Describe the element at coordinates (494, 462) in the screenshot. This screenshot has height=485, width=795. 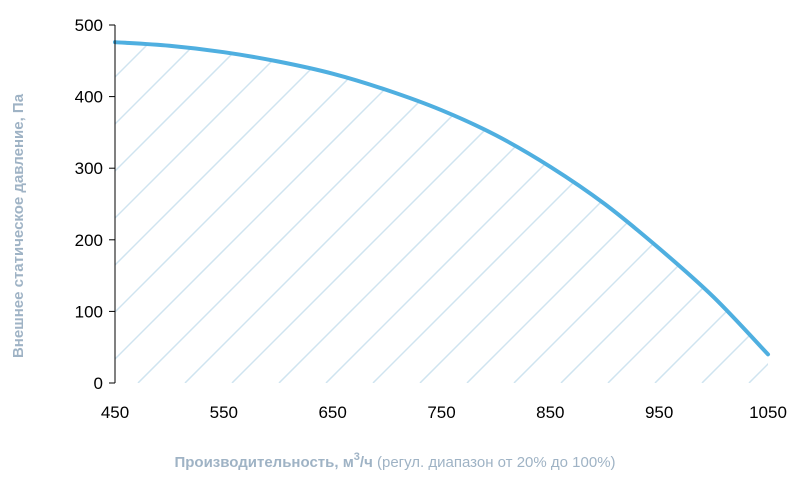
I see `x-axis-label-note: (регул. диапазон от 20% до 100%)` at that location.